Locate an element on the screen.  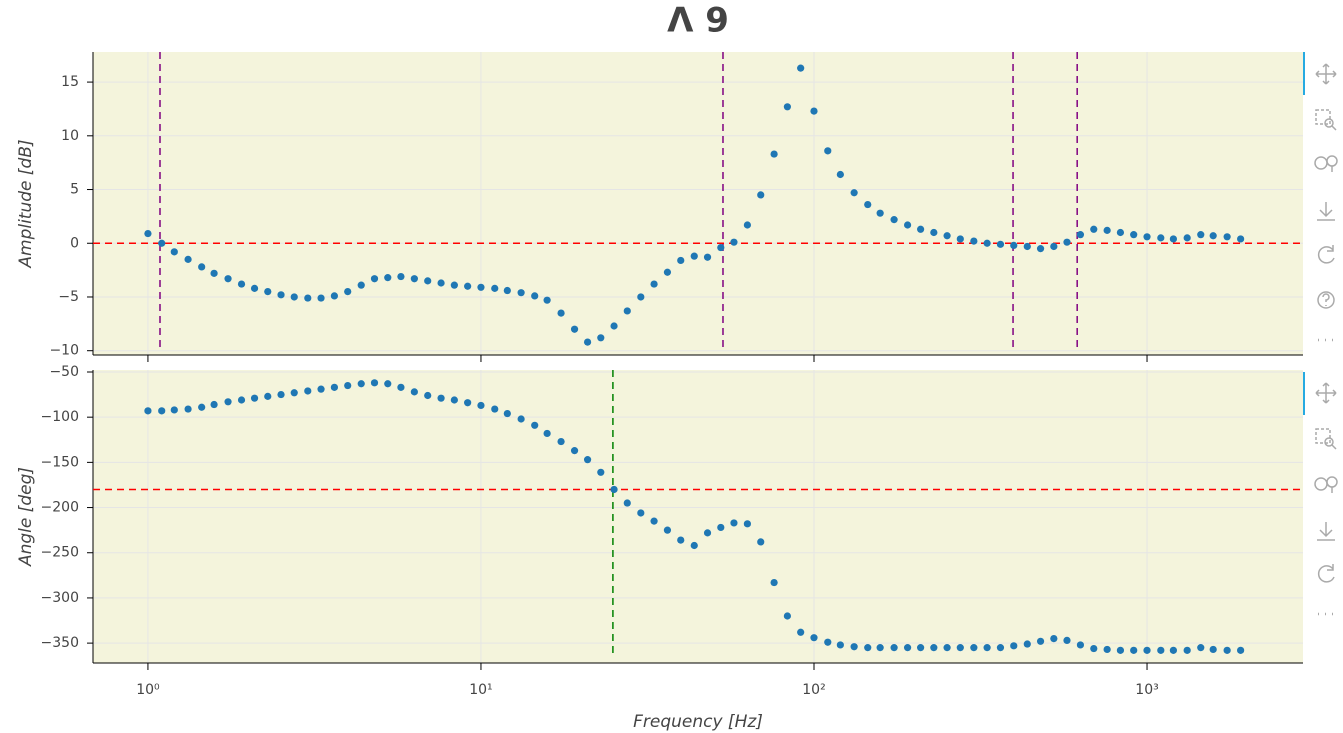
help-tool is located at coordinates (1326, 300).